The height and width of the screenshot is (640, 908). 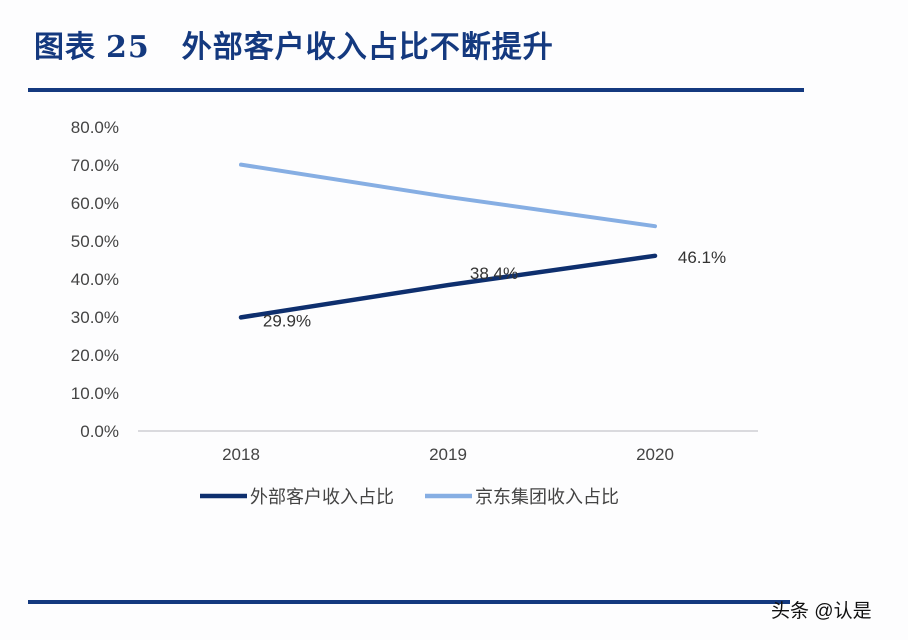 What do you see at coordinates (494, 273) in the screenshot?
I see `data-label: 38.4%` at bounding box center [494, 273].